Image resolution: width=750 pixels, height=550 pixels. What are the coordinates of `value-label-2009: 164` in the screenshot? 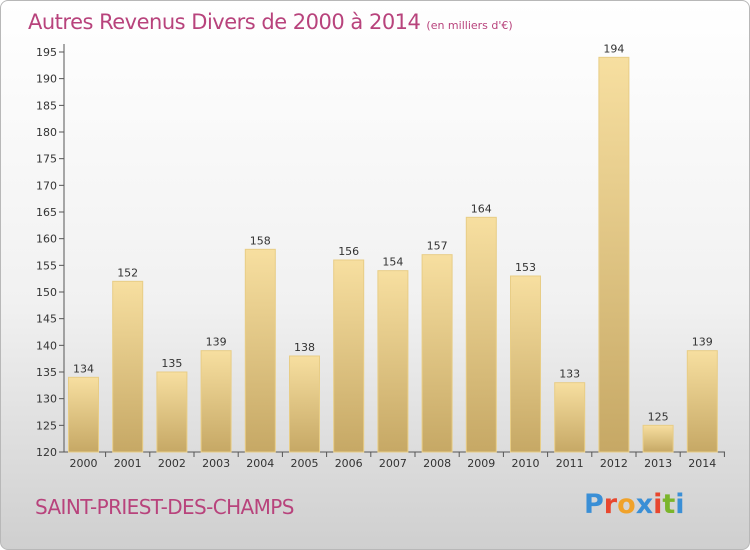 It's located at (481, 208).